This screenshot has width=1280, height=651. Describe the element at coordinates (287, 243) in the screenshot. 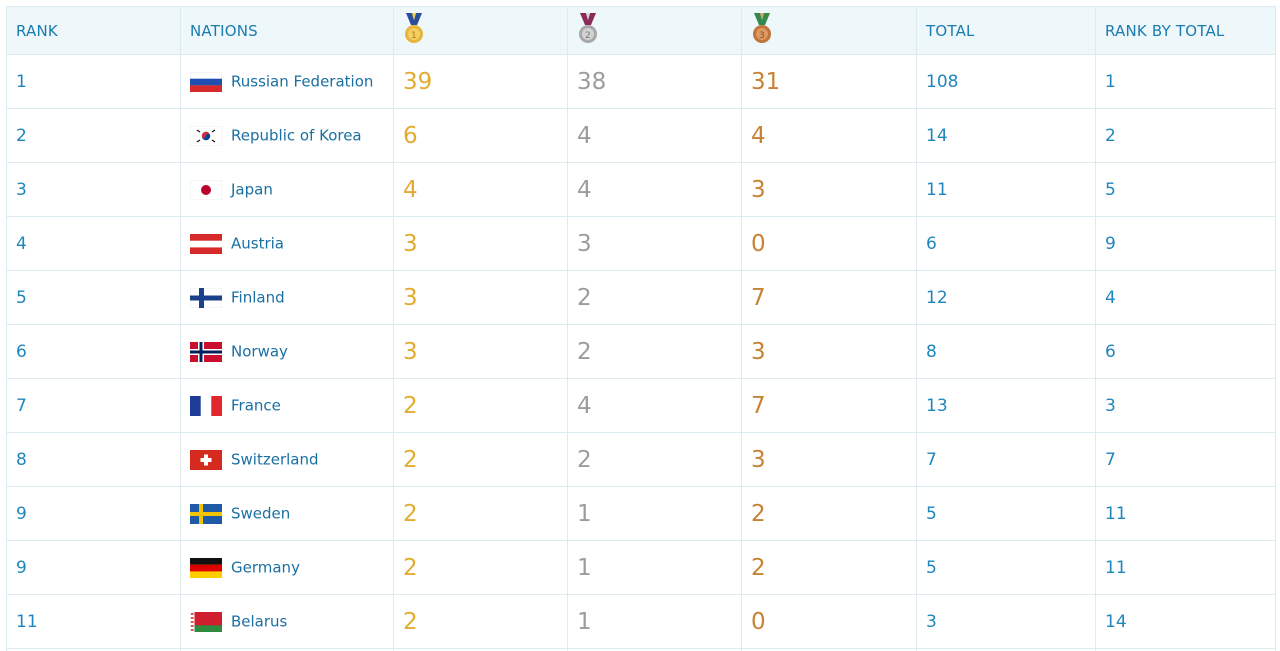

I see `nation-cell: Austria` at that location.